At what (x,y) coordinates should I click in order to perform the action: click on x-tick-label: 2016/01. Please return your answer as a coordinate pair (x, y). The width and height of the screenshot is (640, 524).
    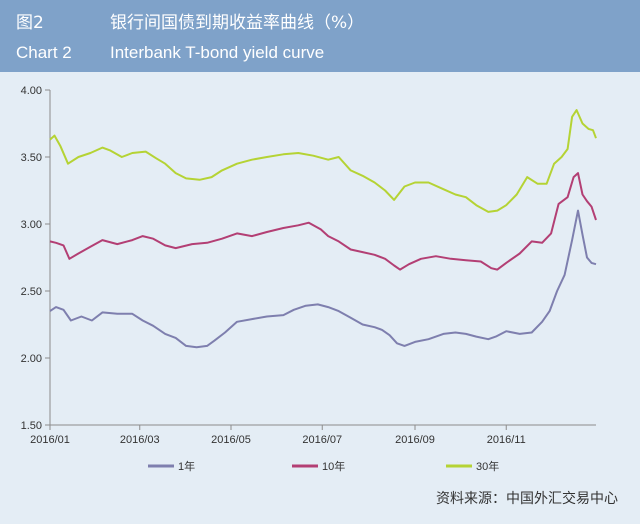
    Looking at the image, I should click on (50, 440).